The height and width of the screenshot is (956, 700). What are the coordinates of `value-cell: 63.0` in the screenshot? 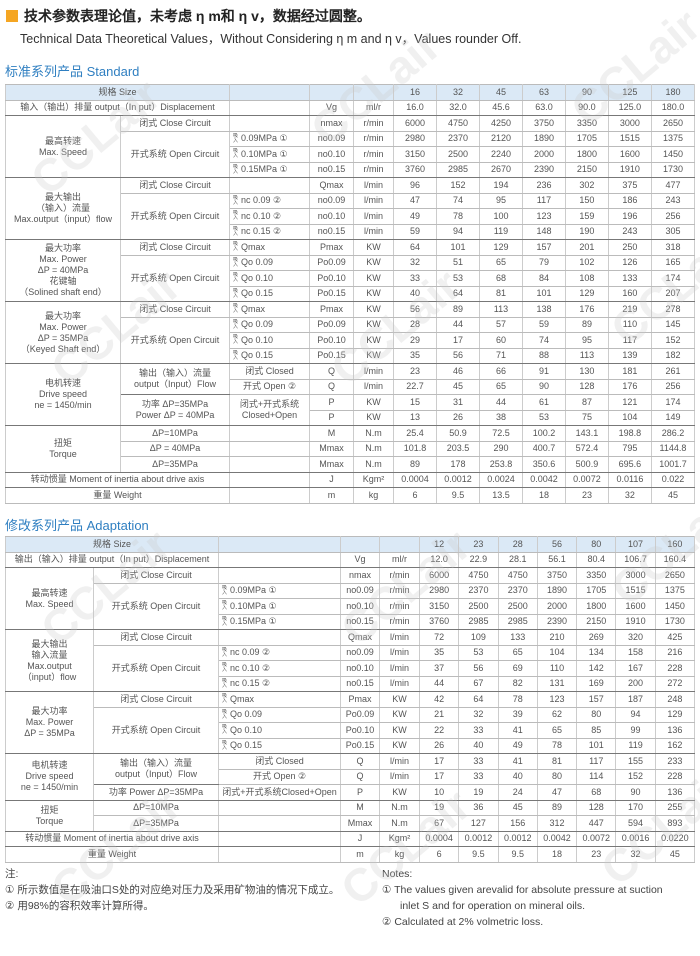 It's located at (543, 107).